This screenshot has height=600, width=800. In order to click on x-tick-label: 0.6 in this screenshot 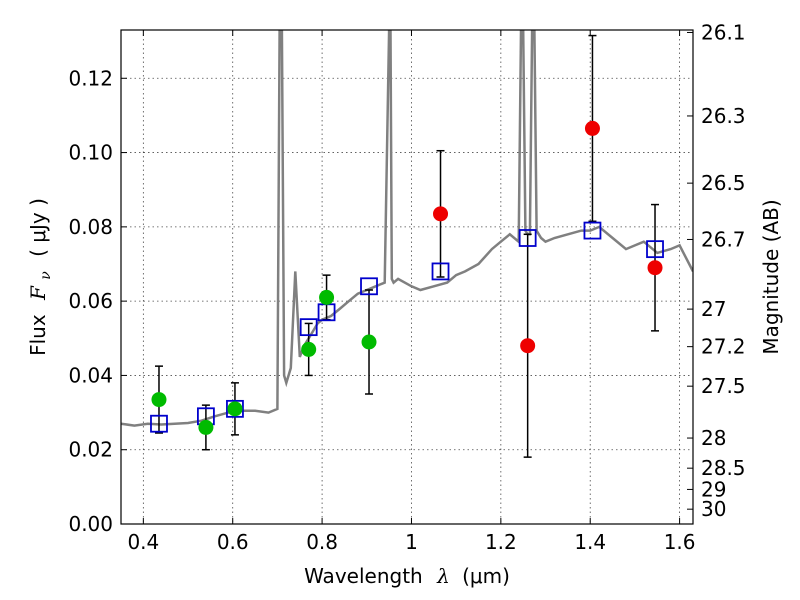, I will do `click(233, 542)`.